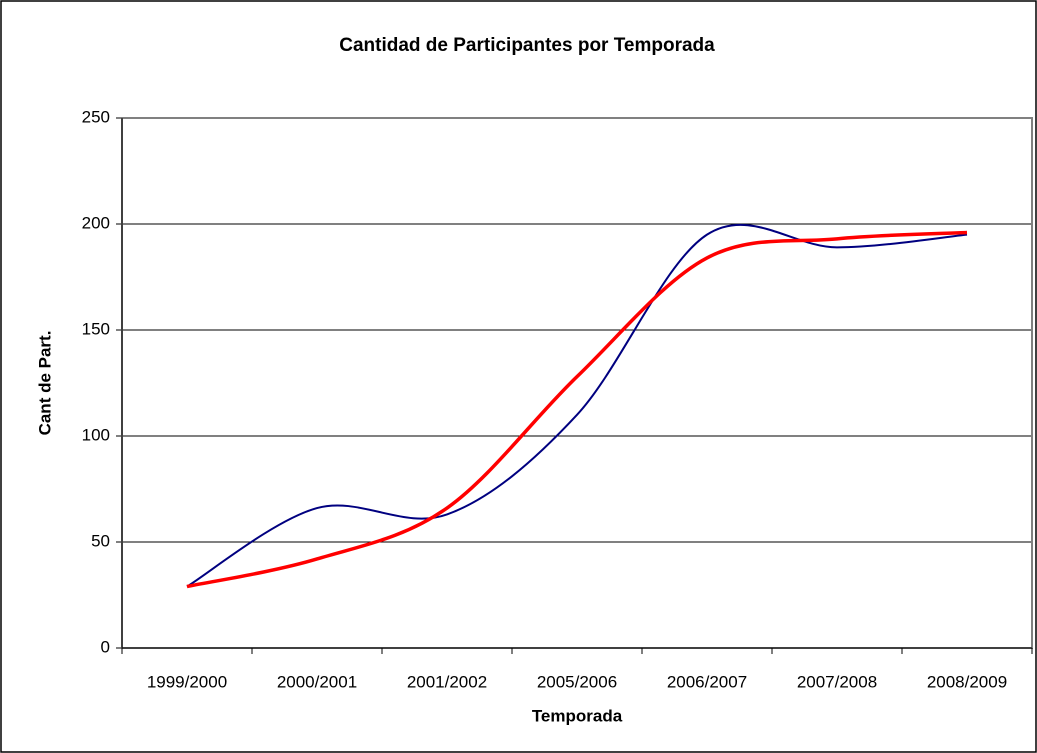 The width and height of the screenshot is (1037, 753). Describe the element at coordinates (96, 434) in the screenshot. I see `y-tick-label: 100` at that location.